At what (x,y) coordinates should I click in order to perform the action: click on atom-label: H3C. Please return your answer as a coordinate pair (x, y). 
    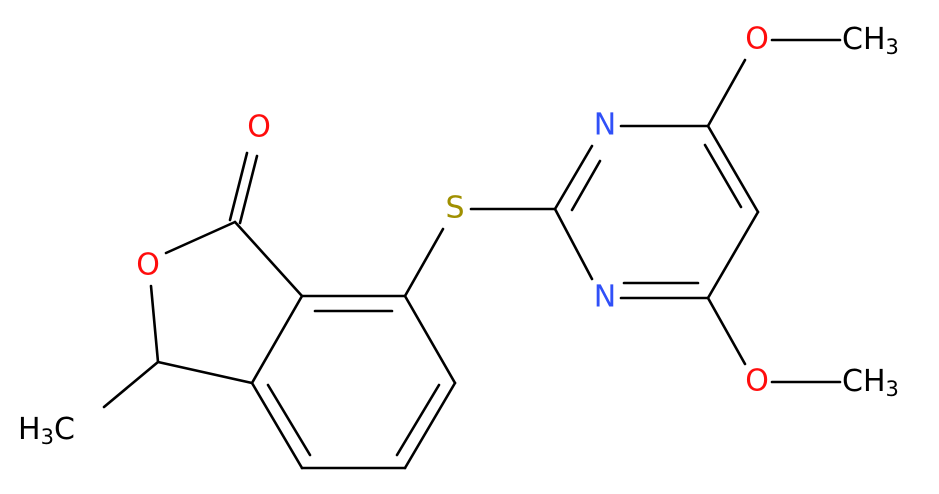
    Looking at the image, I should click on (46, 431).